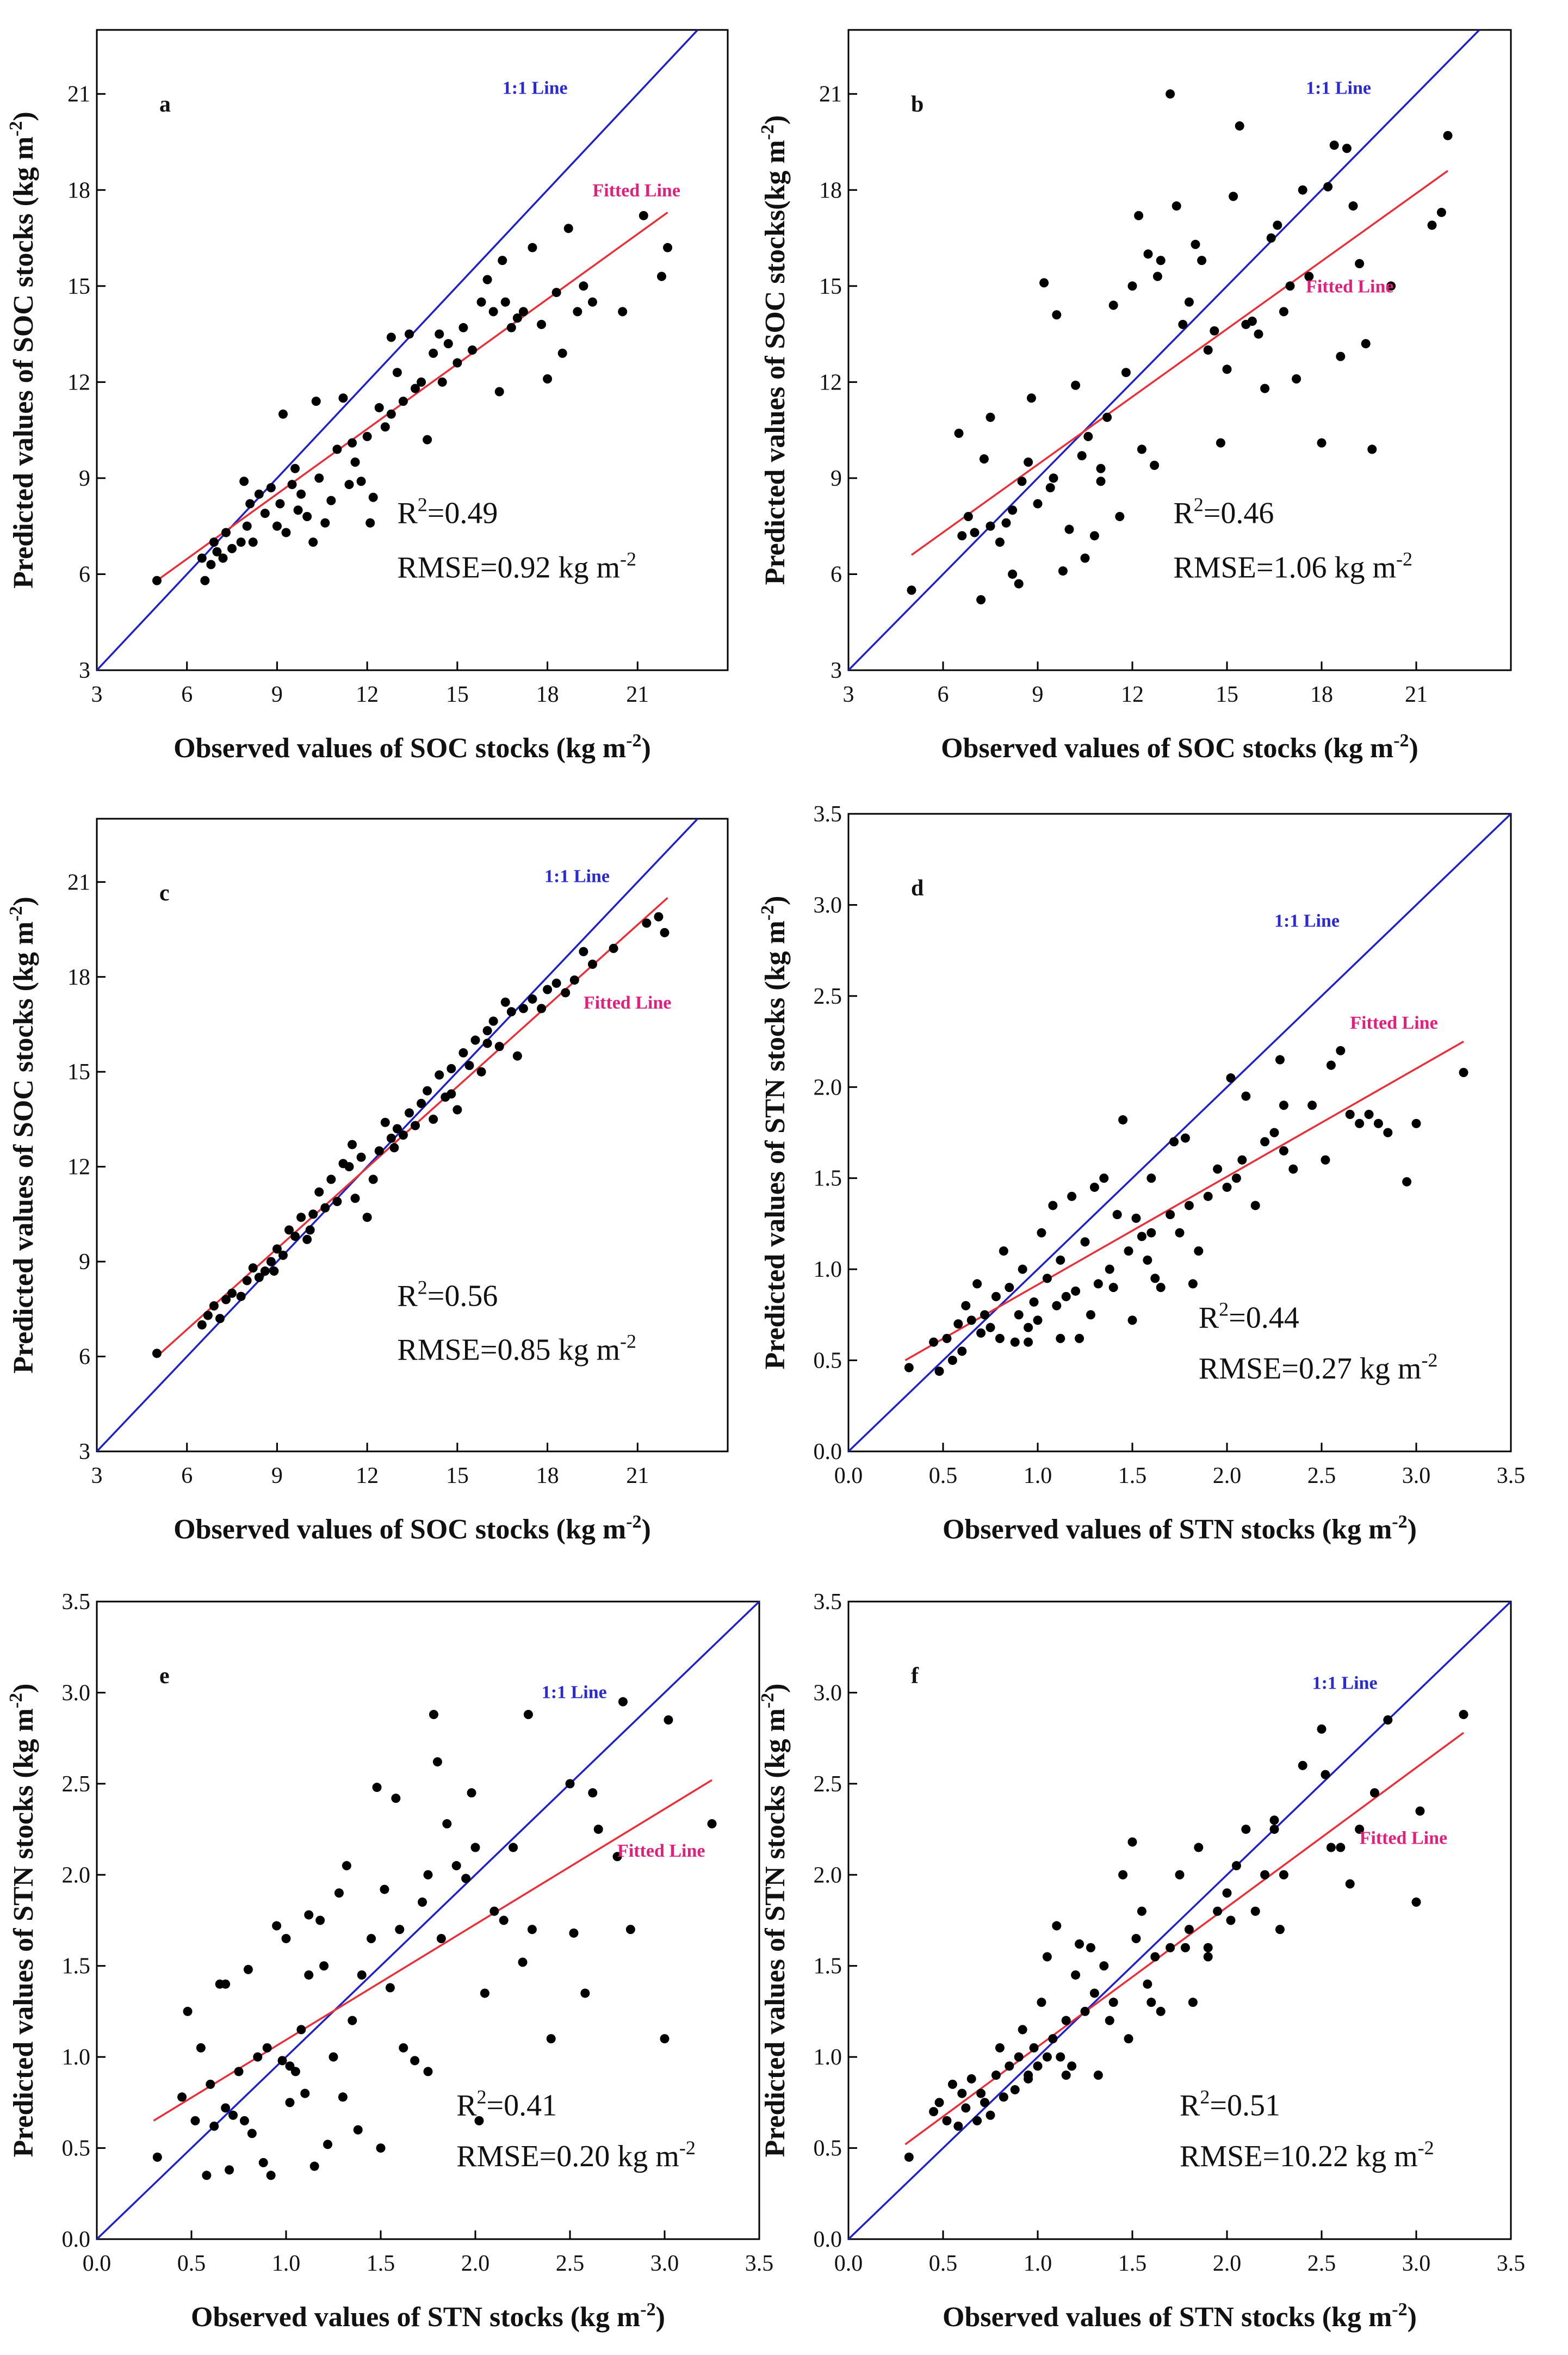 This screenshot has width=1568, height=2355. I want to click on rmse-annotation: RMSE=0.27 kg m-2, so click(1319, 1367).